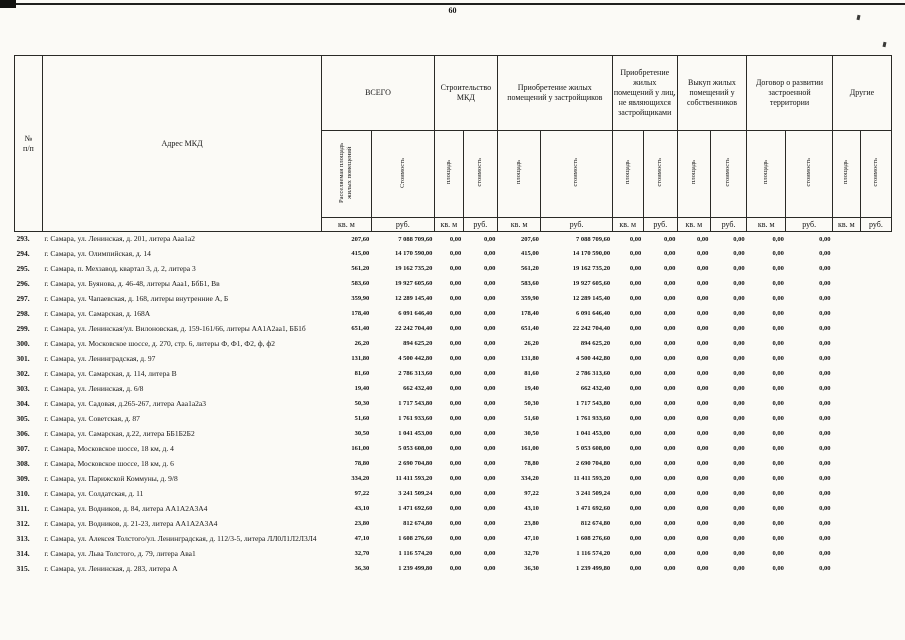 The image size is (905, 640). Describe the element at coordinates (531, 374) in the screenshot. I see `row-value: 81,60` at that location.